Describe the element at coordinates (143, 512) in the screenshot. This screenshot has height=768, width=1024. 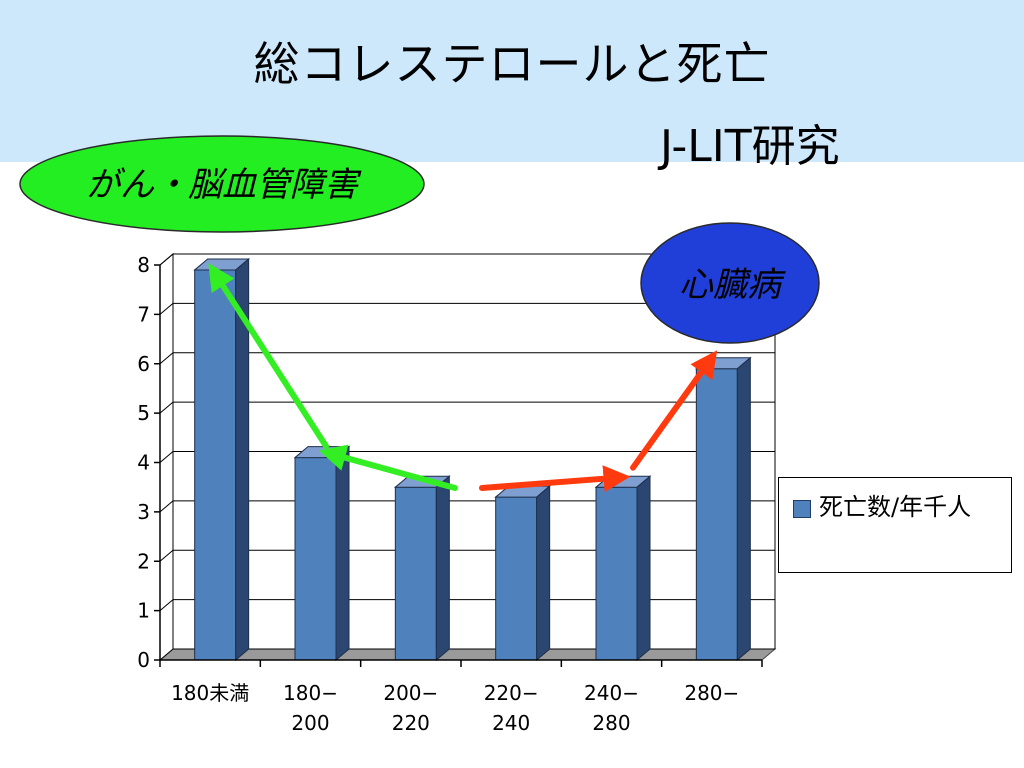
I see `y-tick-label: 3` at that location.